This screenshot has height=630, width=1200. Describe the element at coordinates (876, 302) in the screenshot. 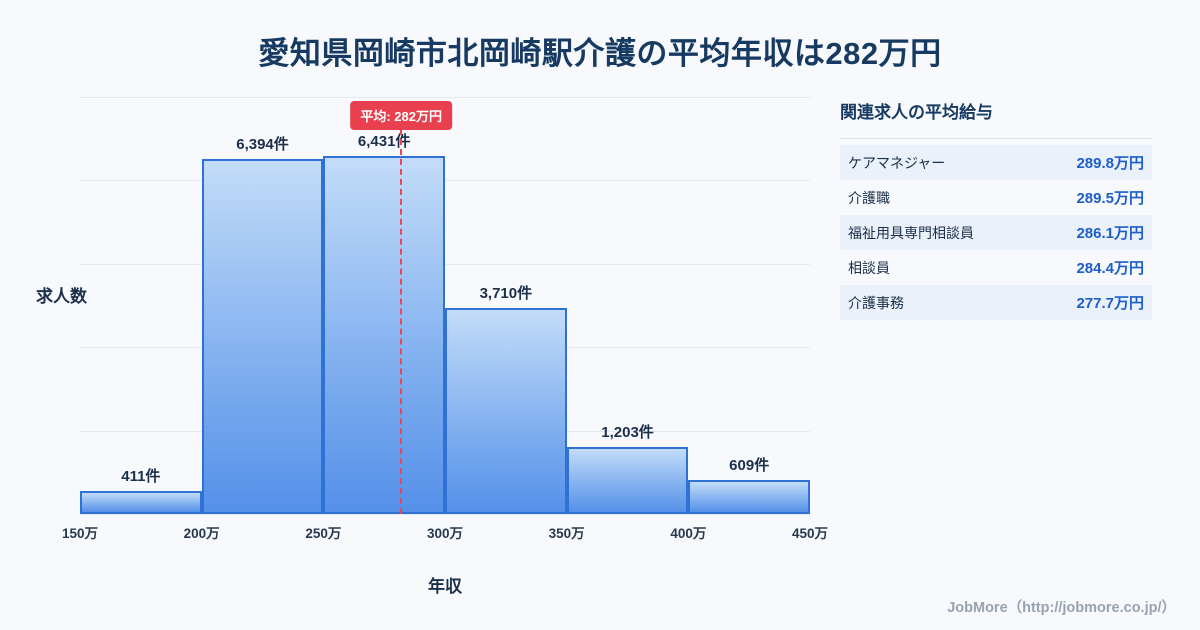

I see `job-title: 介護事務` at that location.